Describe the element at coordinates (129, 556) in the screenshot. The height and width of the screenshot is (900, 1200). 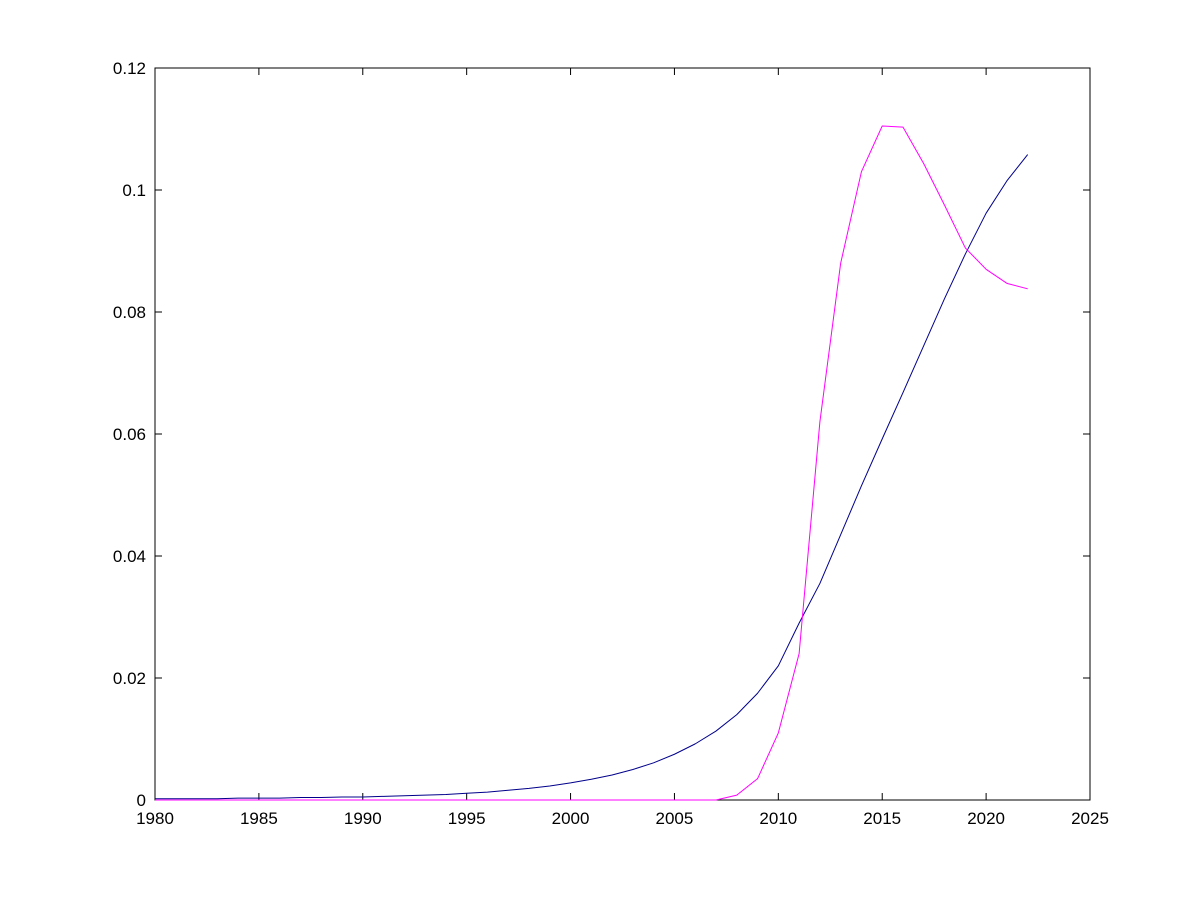
I see `y-tick-label: 0.04` at that location.